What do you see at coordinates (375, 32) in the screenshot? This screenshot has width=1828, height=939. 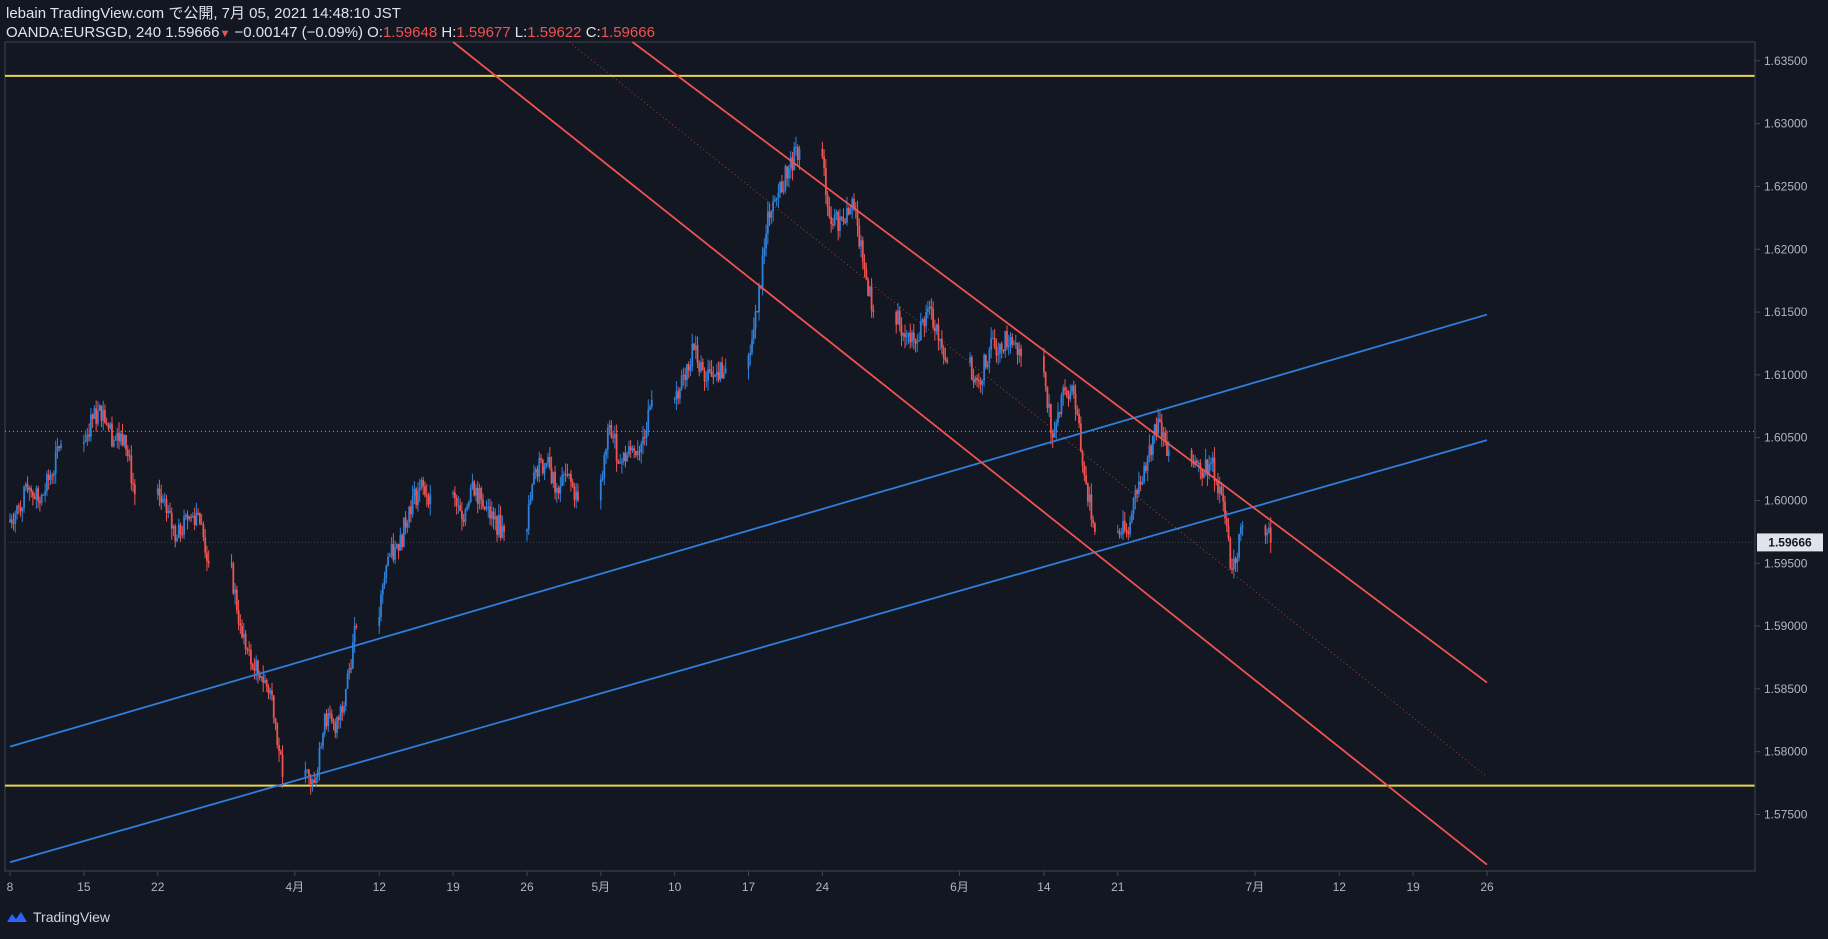 I see `open-label: O:` at bounding box center [375, 32].